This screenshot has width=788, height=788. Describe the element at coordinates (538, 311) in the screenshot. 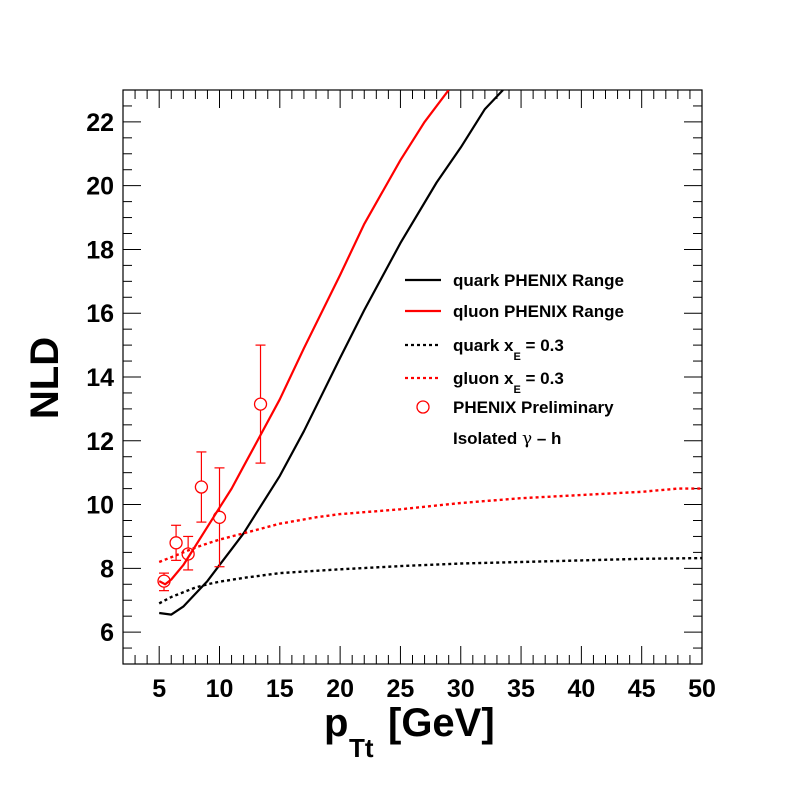

I see `legend-label-2: qluon PHENIX Range` at that location.